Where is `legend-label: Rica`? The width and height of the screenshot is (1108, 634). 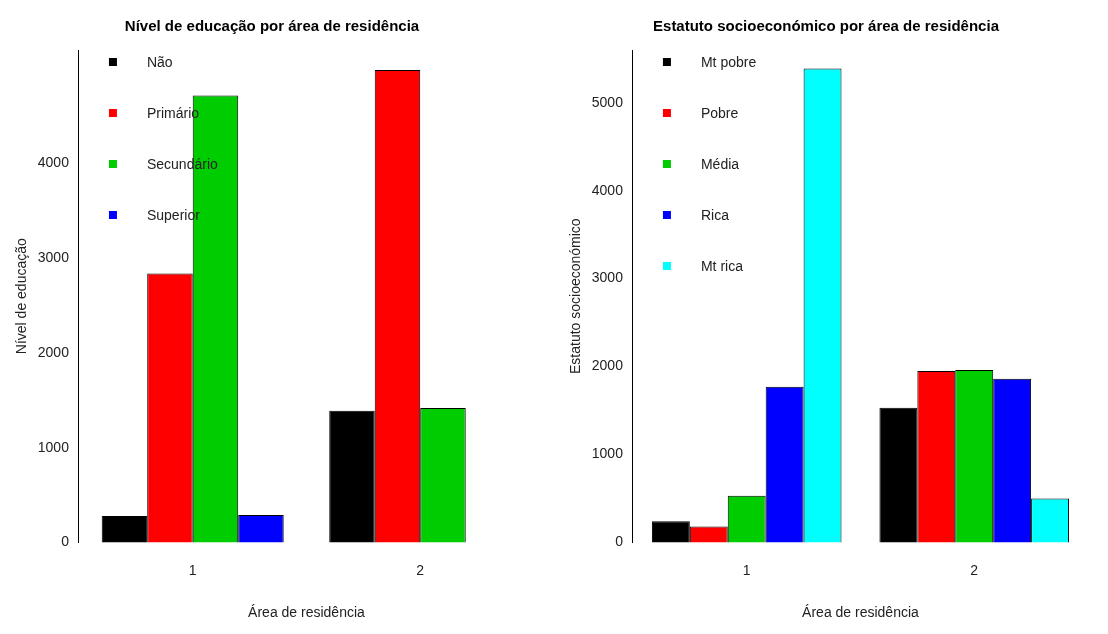 legend-label: Rica is located at coordinates (715, 214).